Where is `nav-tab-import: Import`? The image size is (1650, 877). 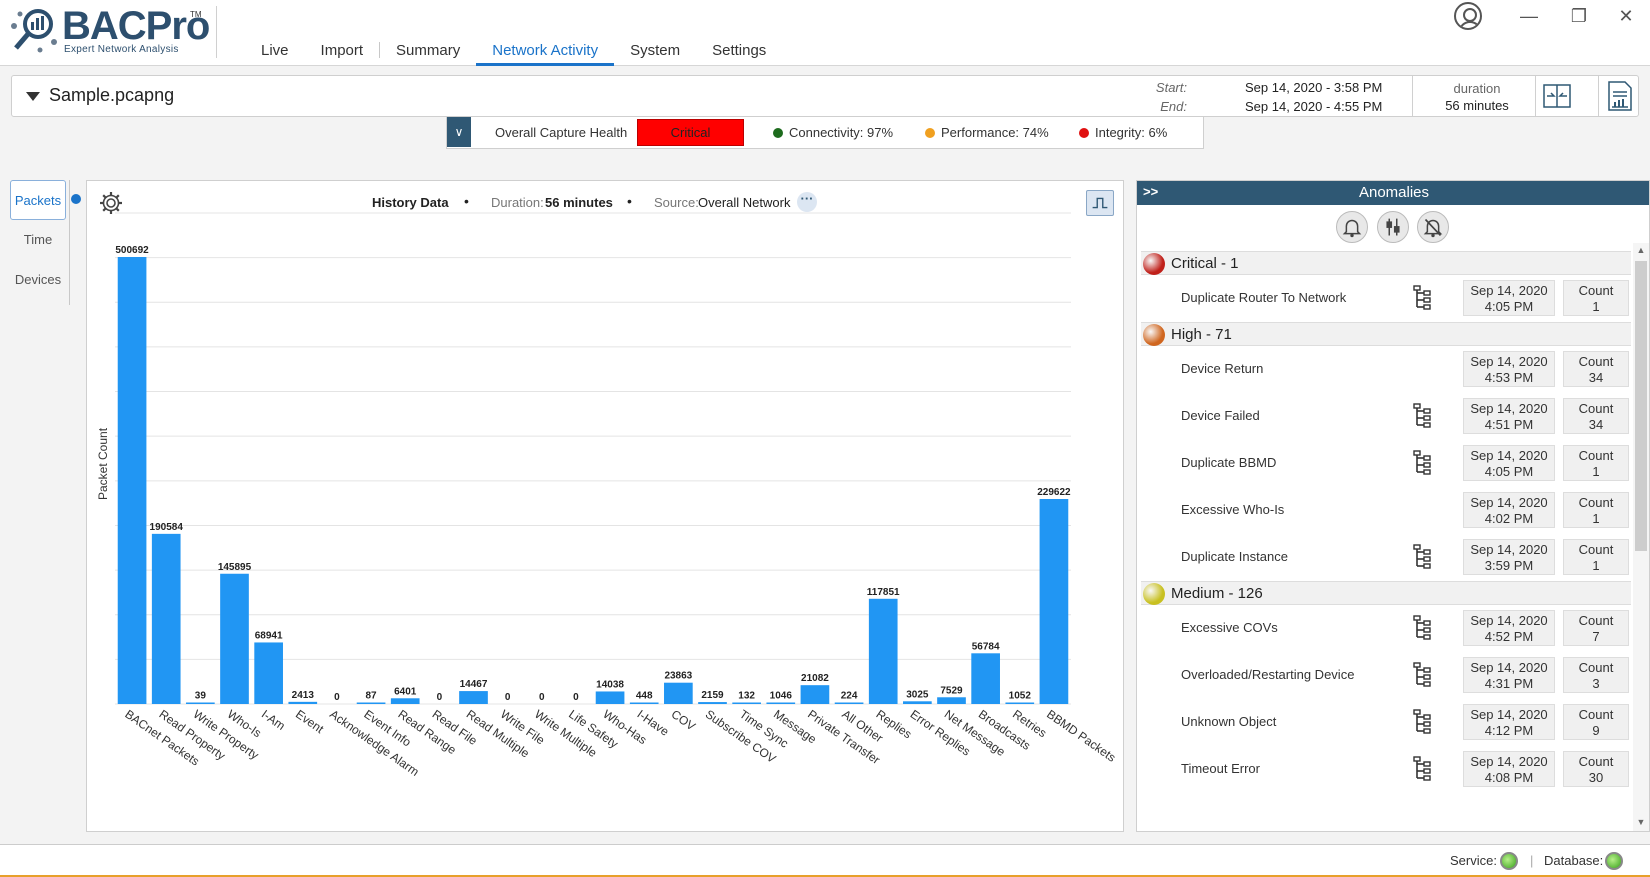 nav-tab-import: Import is located at coordinates (342, 50).